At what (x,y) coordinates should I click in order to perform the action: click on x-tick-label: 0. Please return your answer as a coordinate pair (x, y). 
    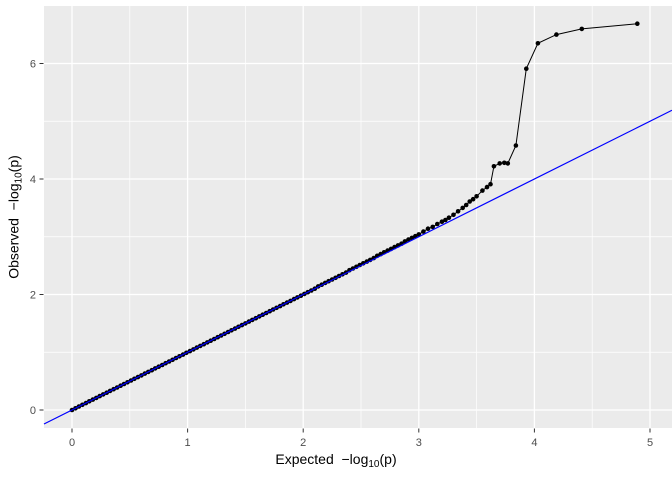
    Looking at the image, I should click on (72, 443).